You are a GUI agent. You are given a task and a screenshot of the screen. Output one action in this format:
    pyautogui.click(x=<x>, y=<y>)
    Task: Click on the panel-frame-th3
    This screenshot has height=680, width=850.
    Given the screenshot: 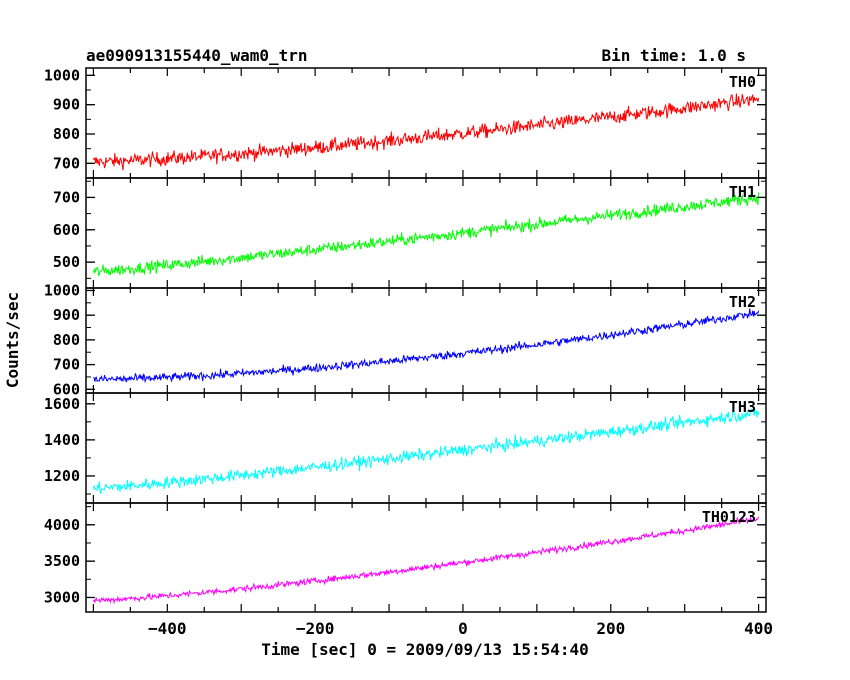 What is the action you would take?
    pyautogui.click(x=426, y=448)
    